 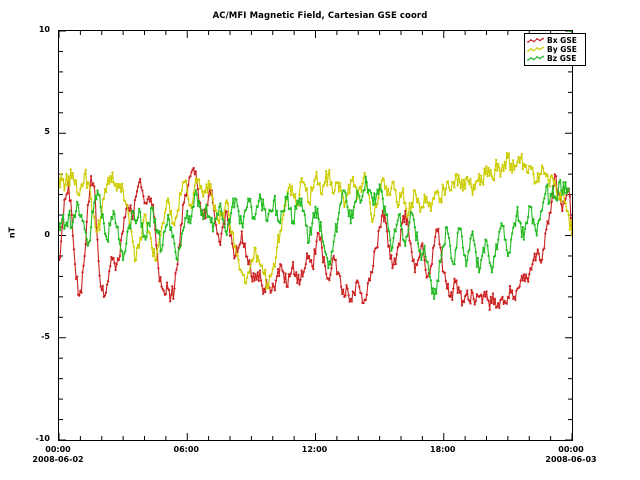 I want to click on legend-label-bz: Bz GSE, so click(x=562, y=58).